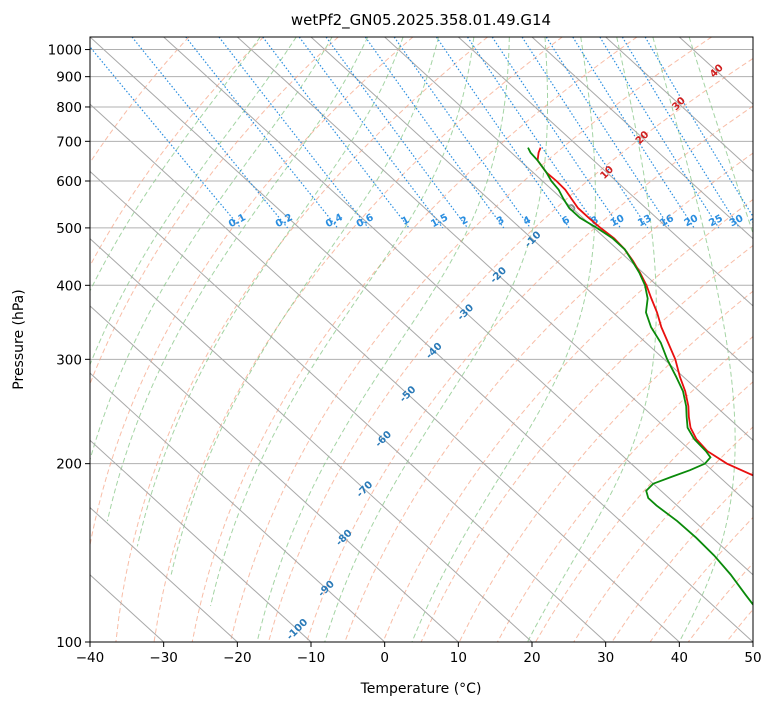  Describe the element at coordinates (419, 654) in the screenshot. I see `x-axis-ticks: −40 −30 −20 −10 0 10 20 30 40 50` at that location.